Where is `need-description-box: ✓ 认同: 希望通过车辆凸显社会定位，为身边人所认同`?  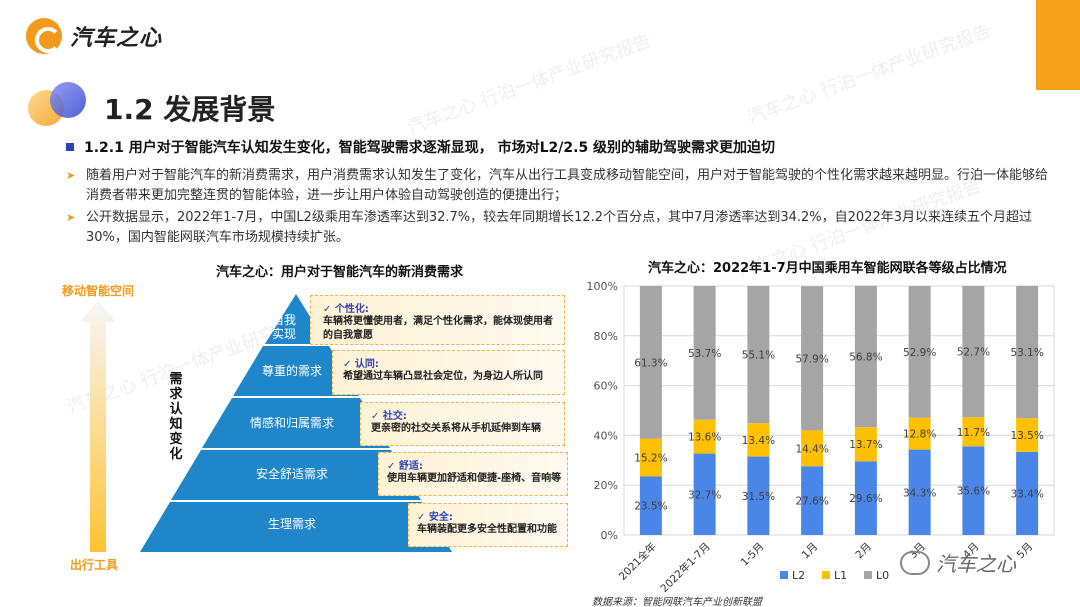 need-description-box: ✓ 认同: 希望通过车辆凸显社会定位，为身边人所认同 is located at coordinates (448, 372).